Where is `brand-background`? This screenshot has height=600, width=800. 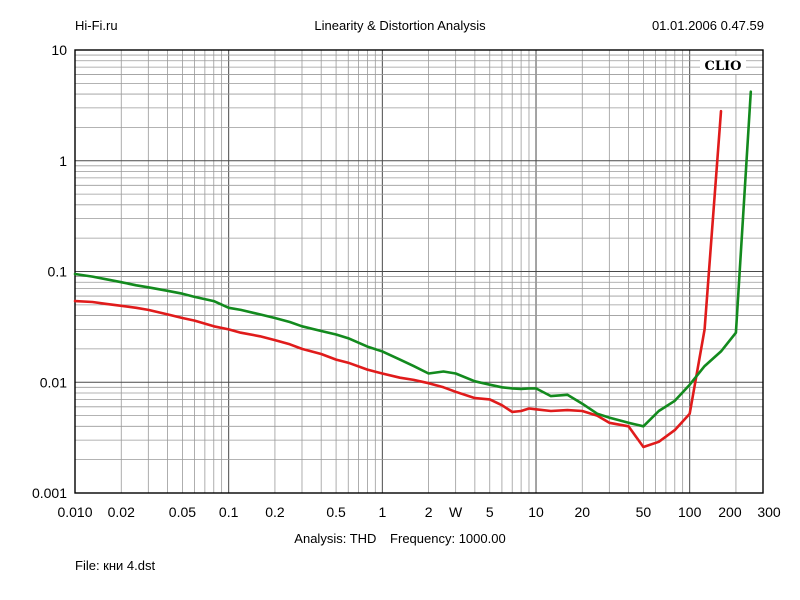
brand-background is located at coordinates (723, 65).